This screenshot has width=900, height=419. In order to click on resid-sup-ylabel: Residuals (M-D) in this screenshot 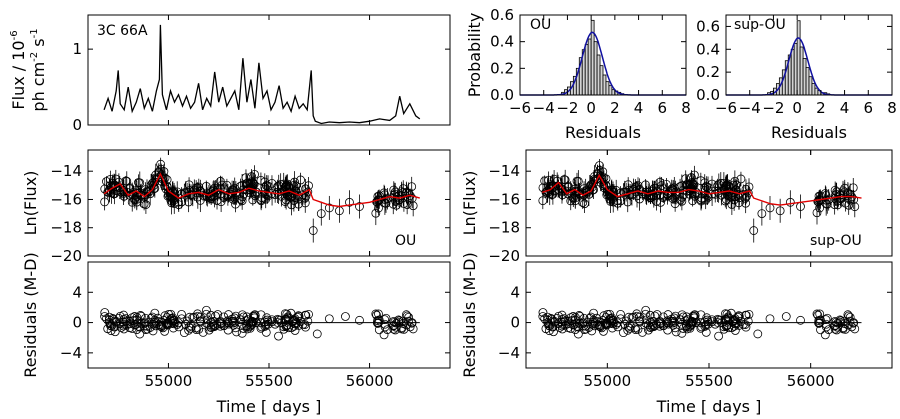, I will do `click(469, 314)`.